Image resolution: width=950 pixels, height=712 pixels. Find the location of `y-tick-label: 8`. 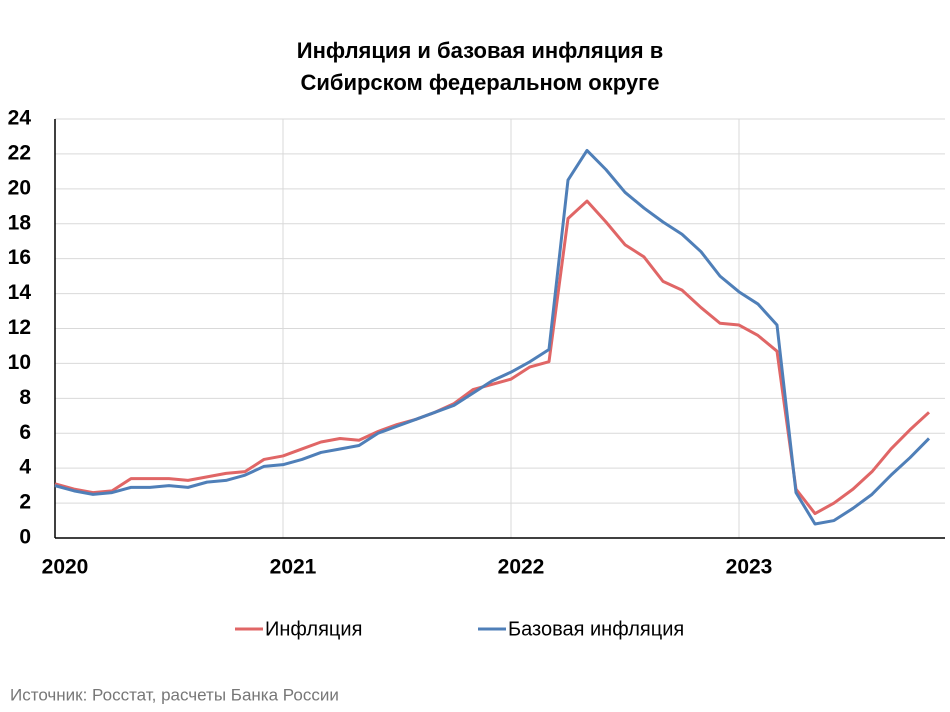

y-tick-label: 8 is located at coordinates (25, 397).